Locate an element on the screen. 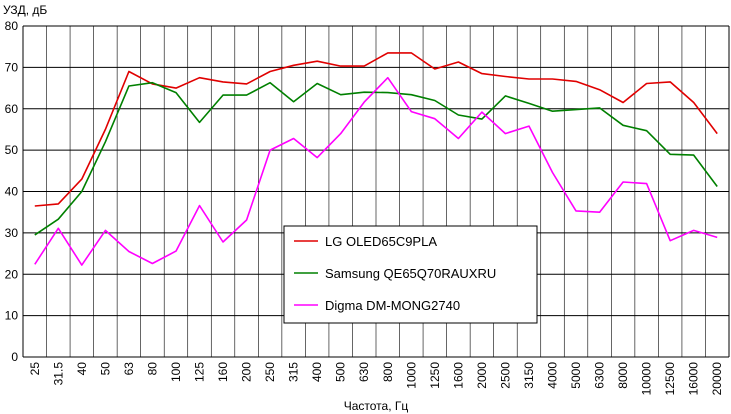 The height and width of the screenshot is (414, 731). x-tick-label: 2000 is located at coordinates (482, 375).